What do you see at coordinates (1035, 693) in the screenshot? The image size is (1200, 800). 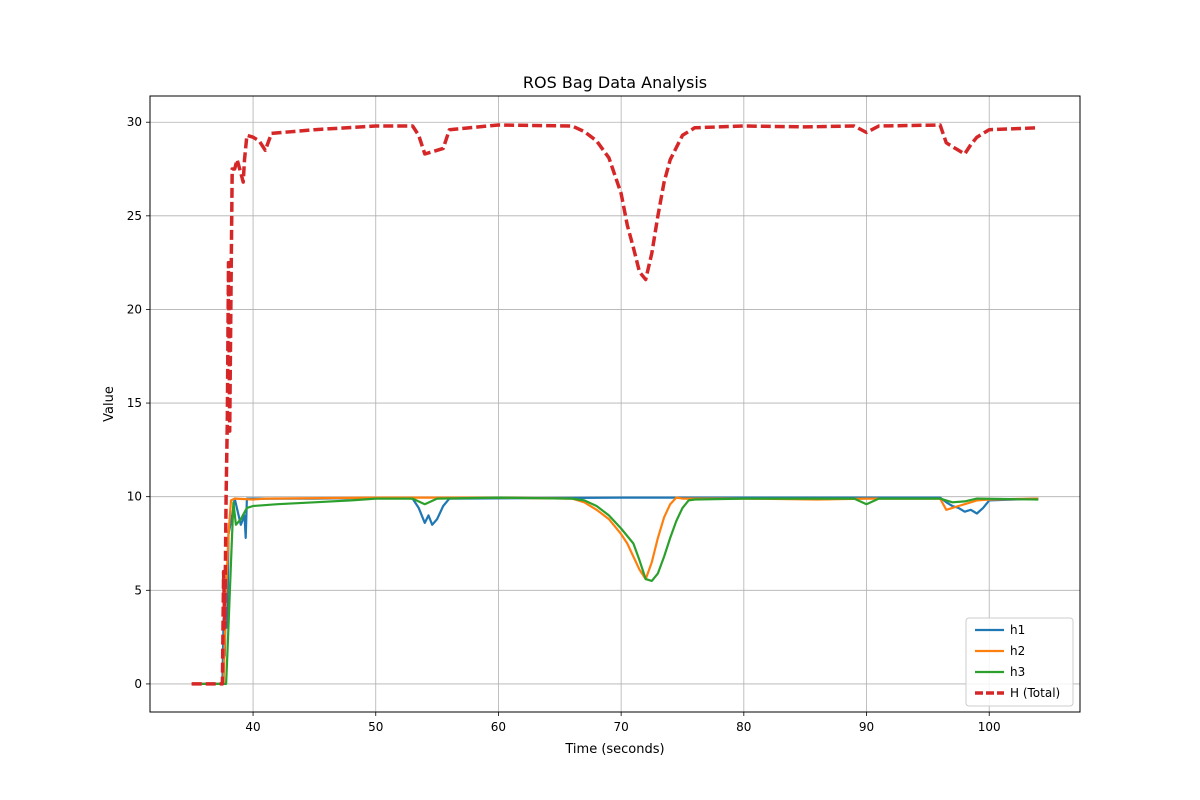 I see `legend-label: H (Total)` at bounding box center [1035, 693].